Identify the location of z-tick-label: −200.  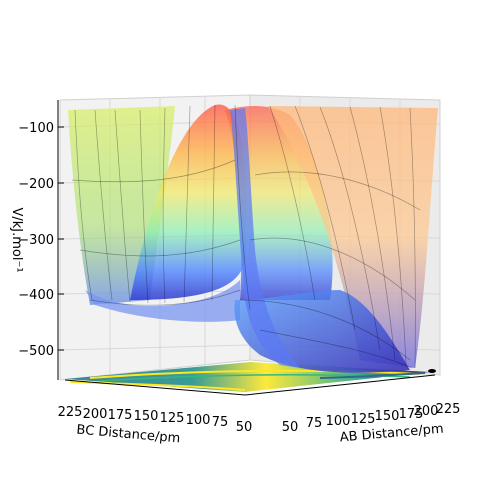
(36, 184).